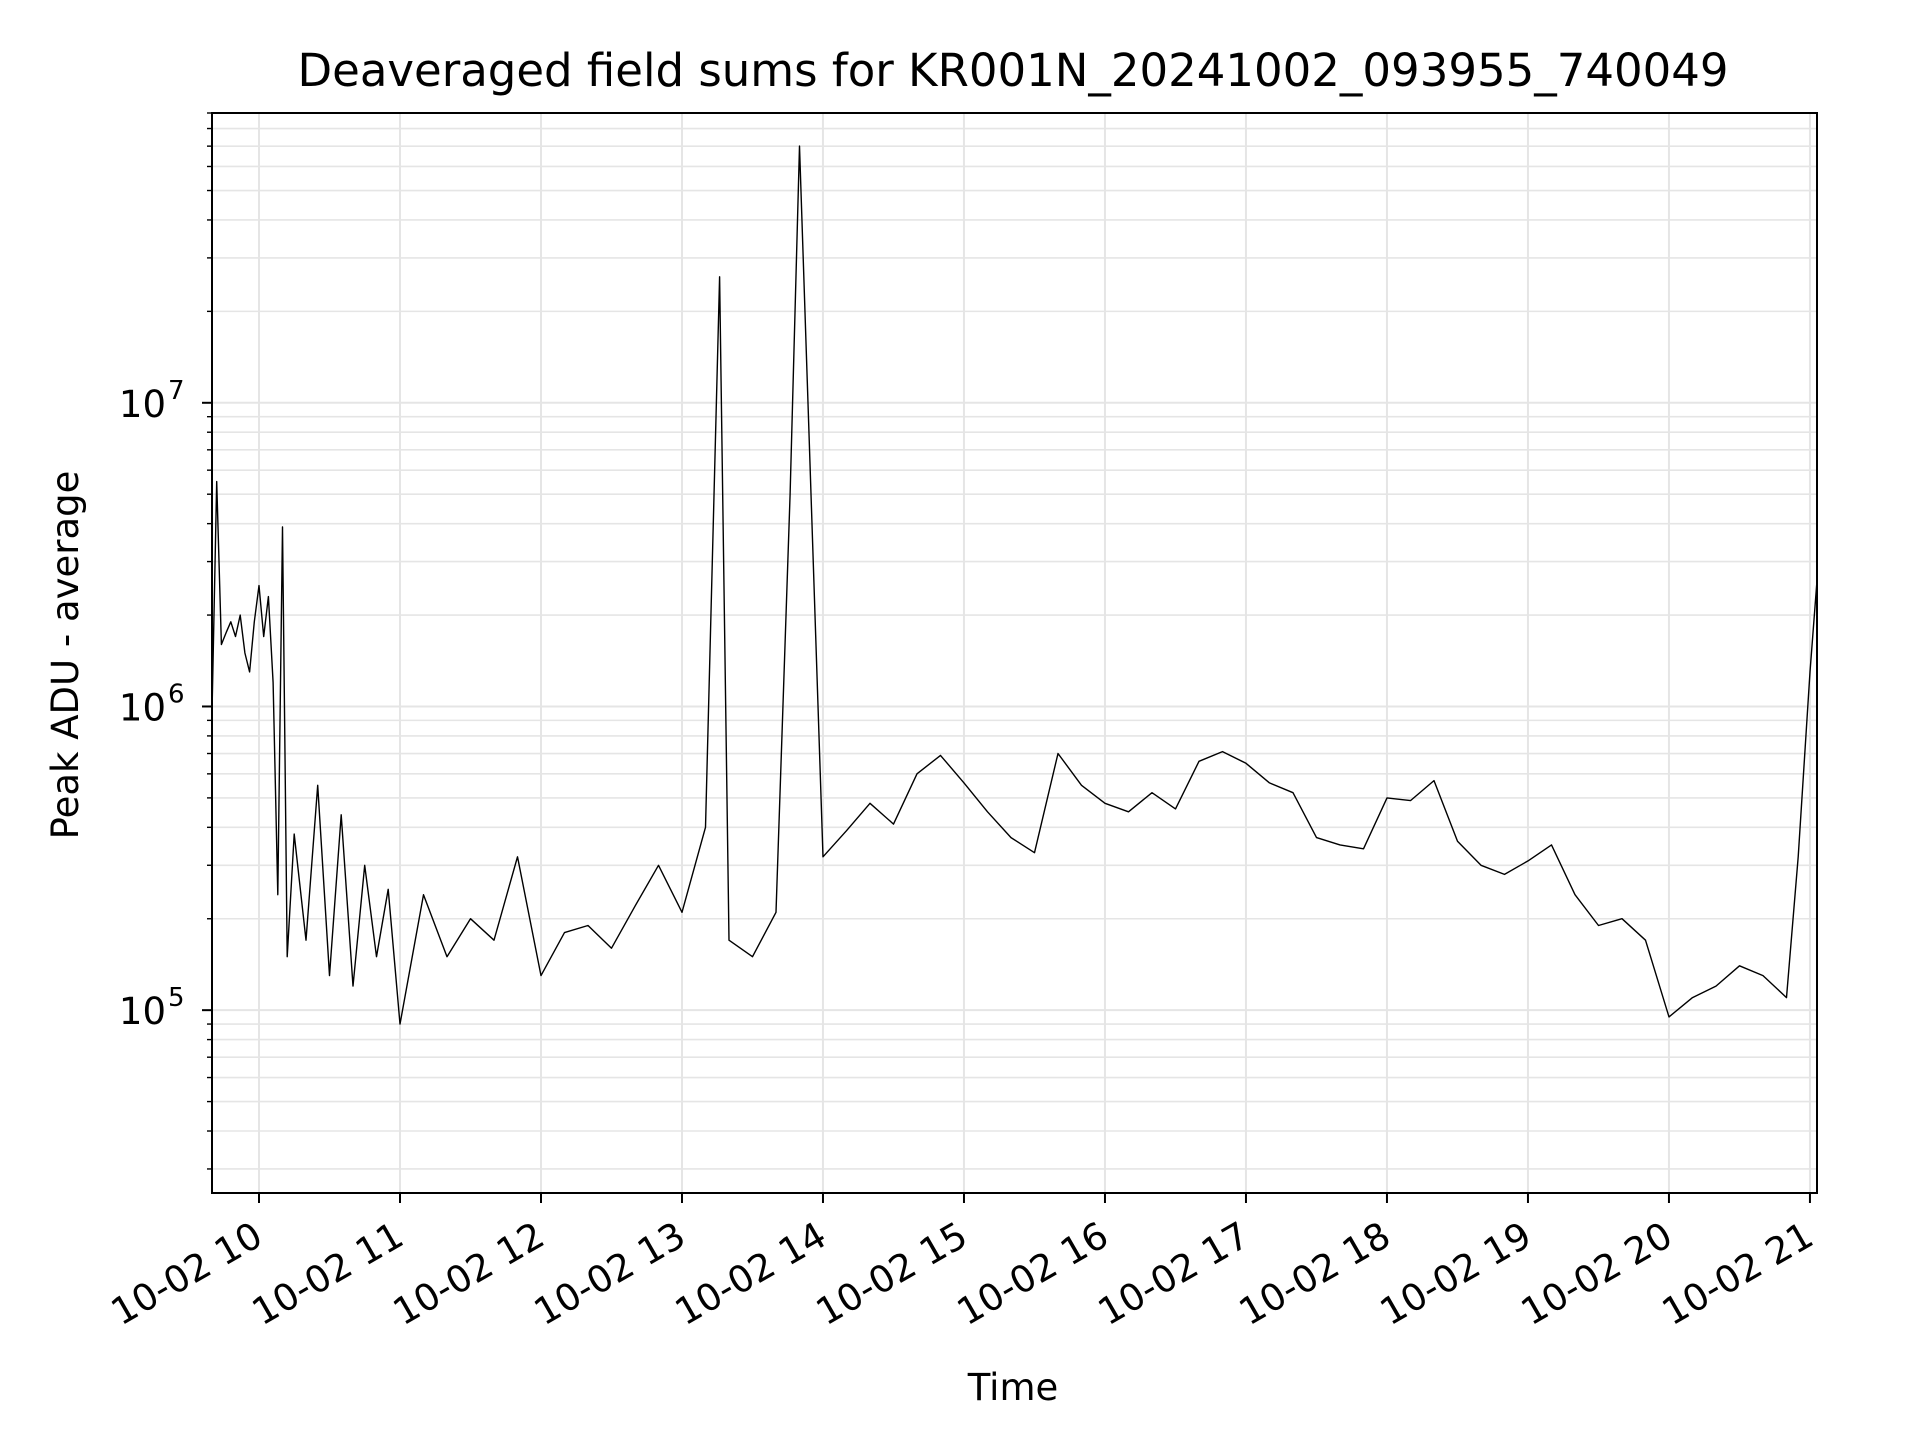 The height and width of the screenshot is (1444, 1920). What do you see at coordinates (1013, 1387) in the screenshot?
I see `x-axis-label: Time` at bounding box center [1013, 1387].